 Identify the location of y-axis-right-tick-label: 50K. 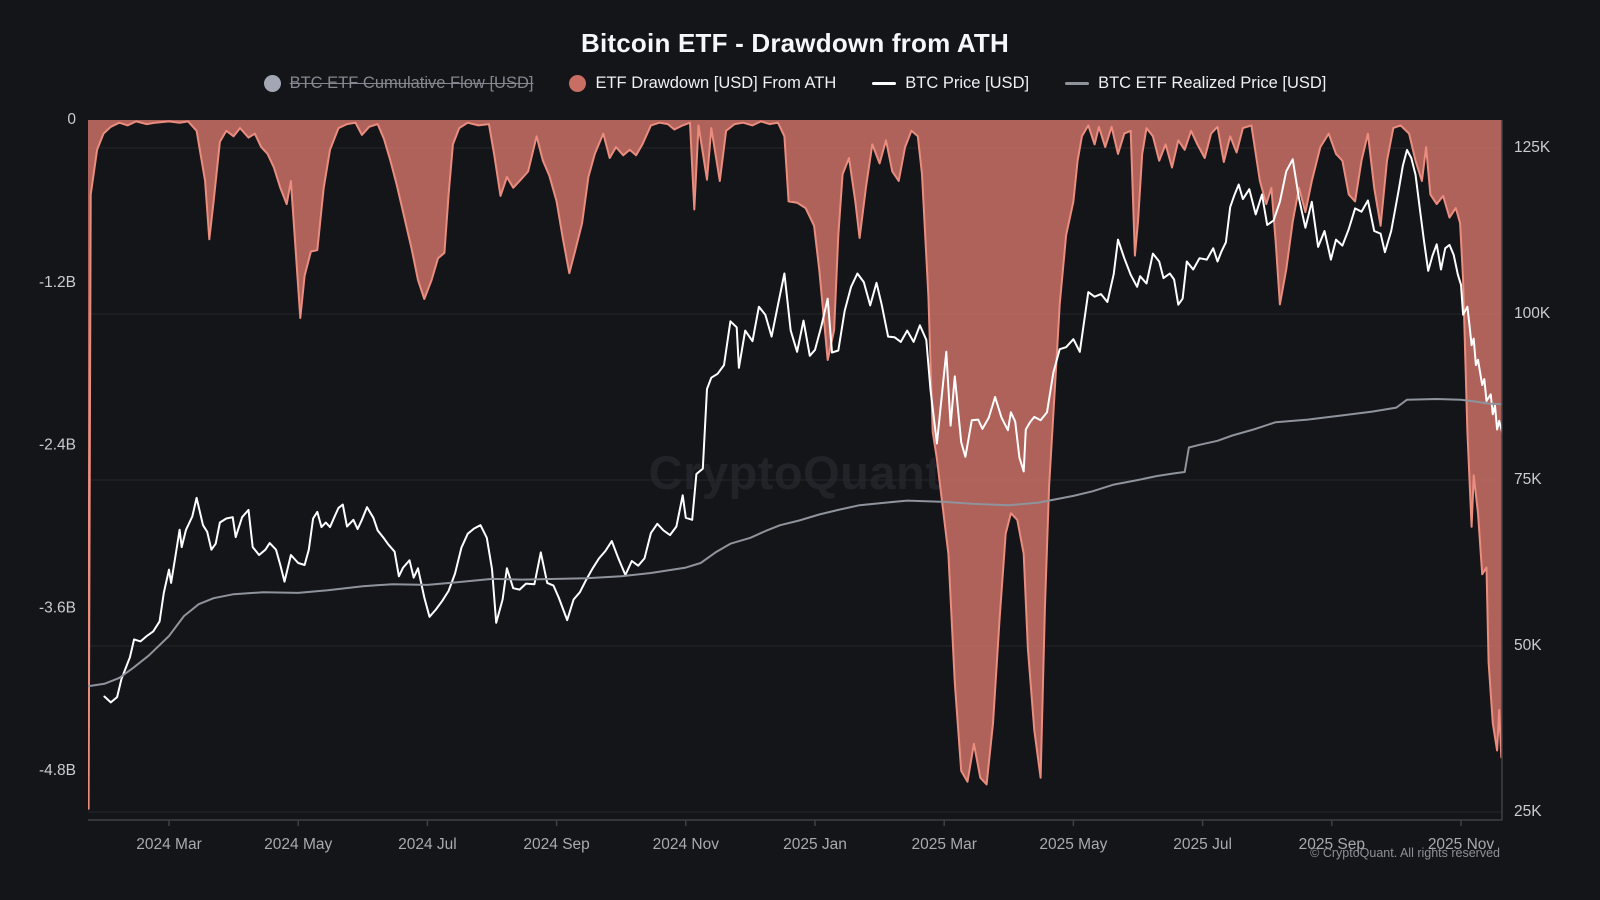
(1528, 645).